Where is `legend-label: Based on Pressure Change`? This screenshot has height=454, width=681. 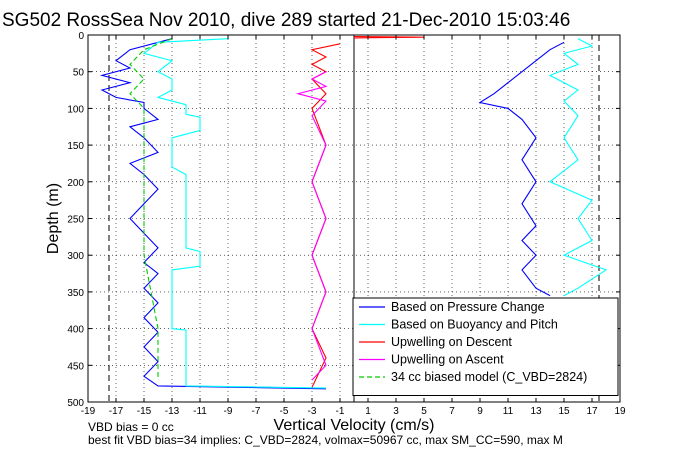
legend-label: Based on Pressure Change is located at coordinates (468, 307).